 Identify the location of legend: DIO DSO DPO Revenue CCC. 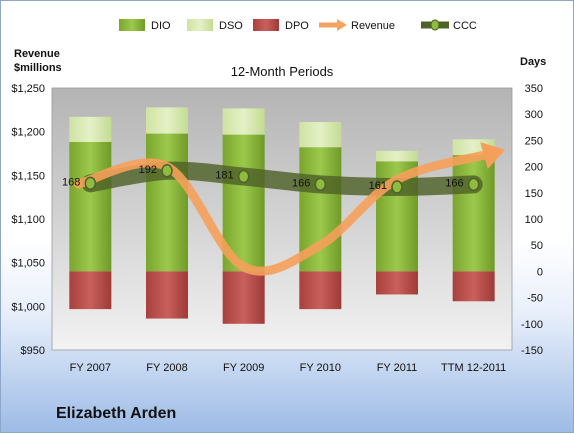
(298, 25).